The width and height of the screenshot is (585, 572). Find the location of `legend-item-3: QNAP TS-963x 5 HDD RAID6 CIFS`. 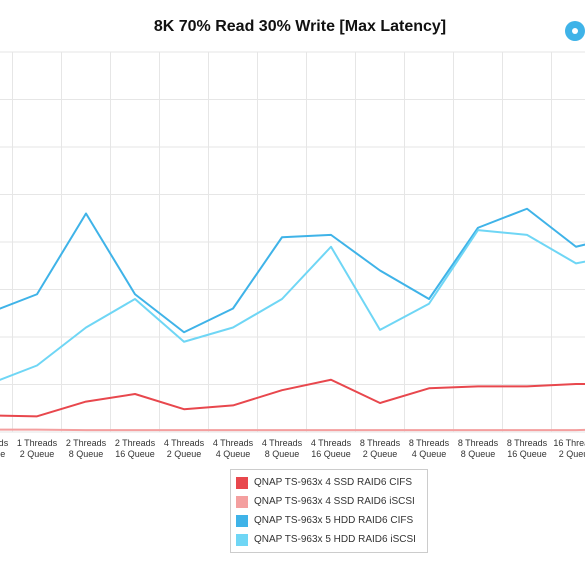

legend-item-3: QNAP TS-963x 5 HDD RAID6 CIFS is located at coordinates (329, 520).